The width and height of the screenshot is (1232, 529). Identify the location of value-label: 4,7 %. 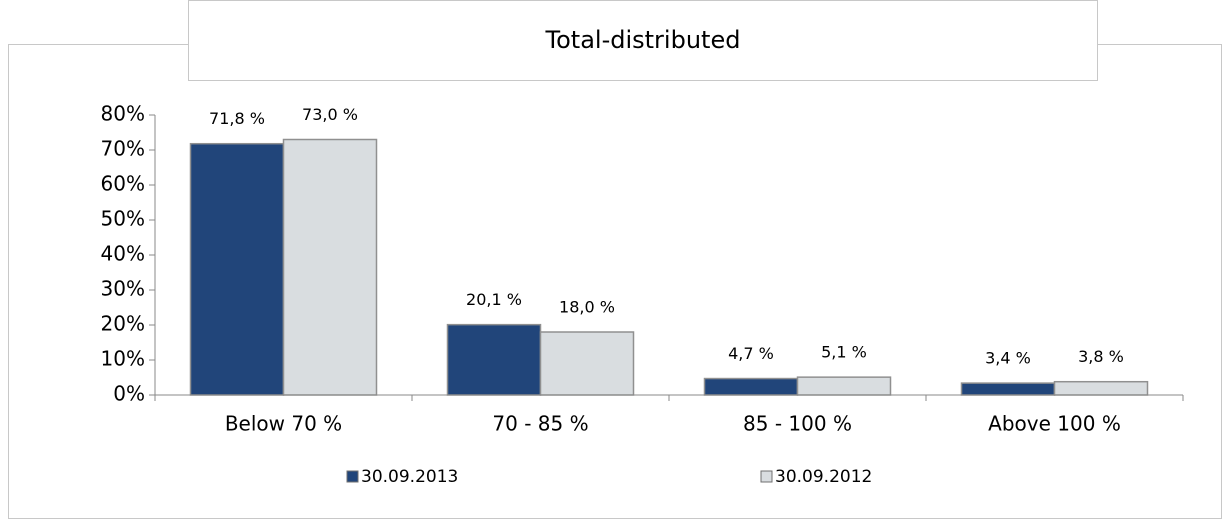
(751, 353).